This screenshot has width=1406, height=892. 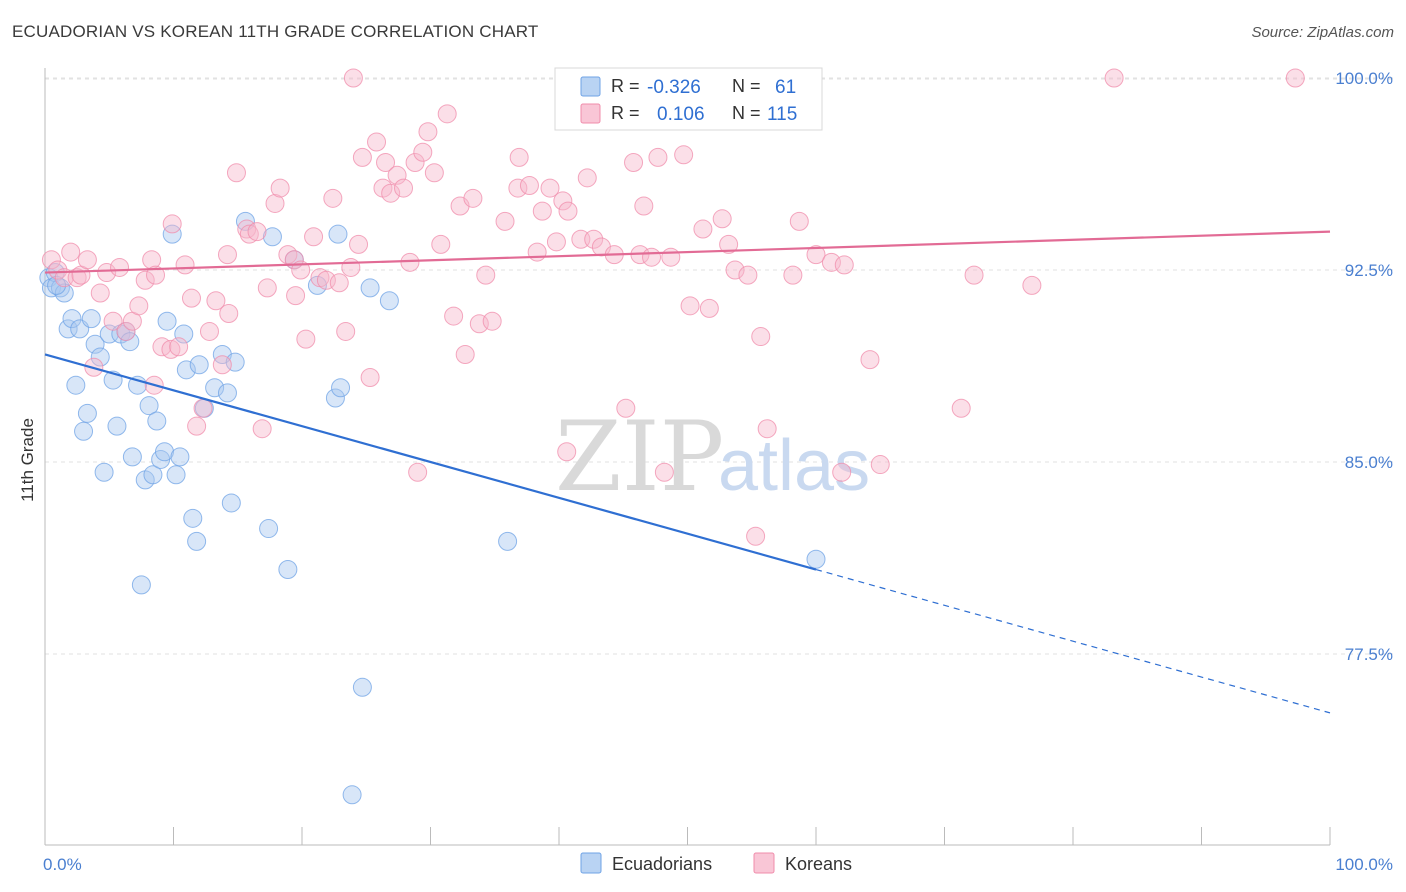 What do you see at coordinates (782, 114) in the screenshot?
I see `legend-n-value-koreans: 115` at bounding box center [782, 114].